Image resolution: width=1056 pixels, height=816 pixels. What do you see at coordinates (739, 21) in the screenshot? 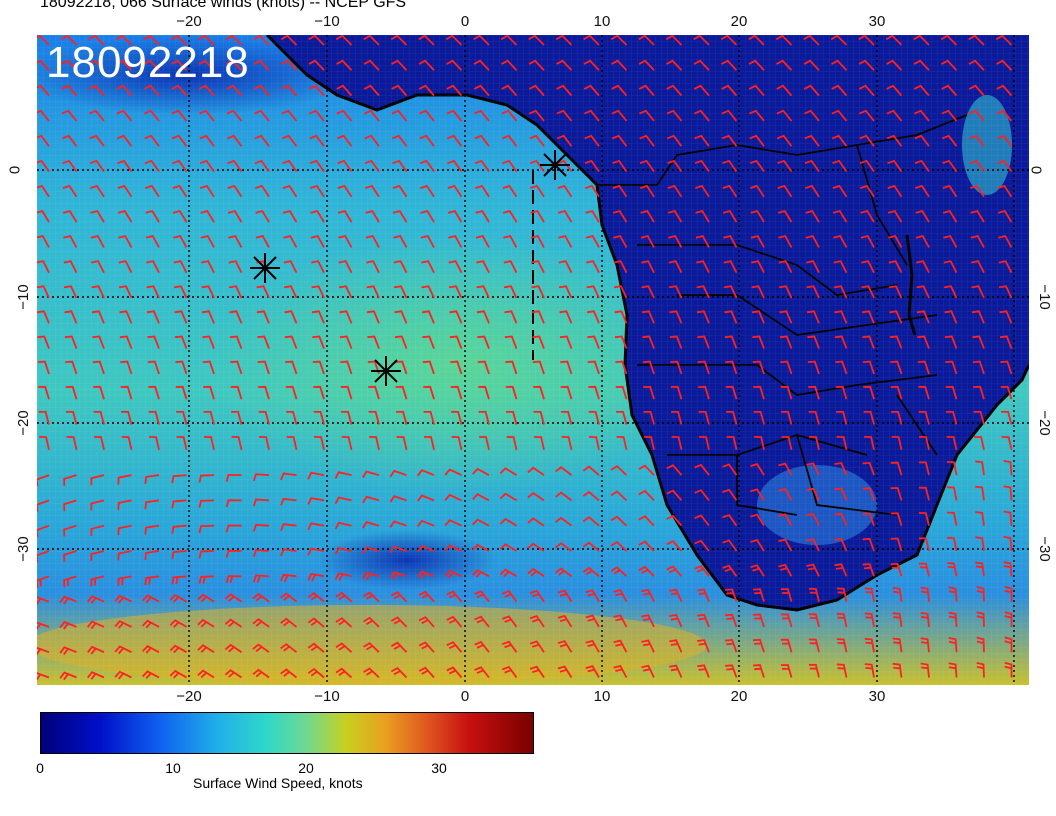
I see `x-tick-label: 20` at bounding box center [739, 21].